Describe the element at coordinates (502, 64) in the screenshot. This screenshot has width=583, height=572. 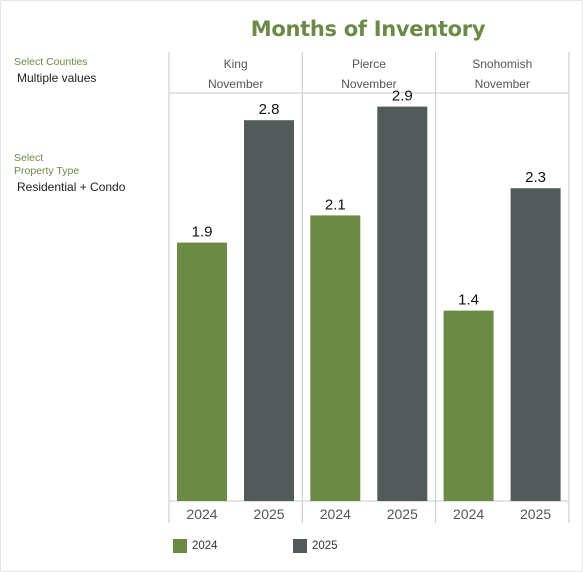
I see `panel-county-snohomish: Snohomish` at that location.